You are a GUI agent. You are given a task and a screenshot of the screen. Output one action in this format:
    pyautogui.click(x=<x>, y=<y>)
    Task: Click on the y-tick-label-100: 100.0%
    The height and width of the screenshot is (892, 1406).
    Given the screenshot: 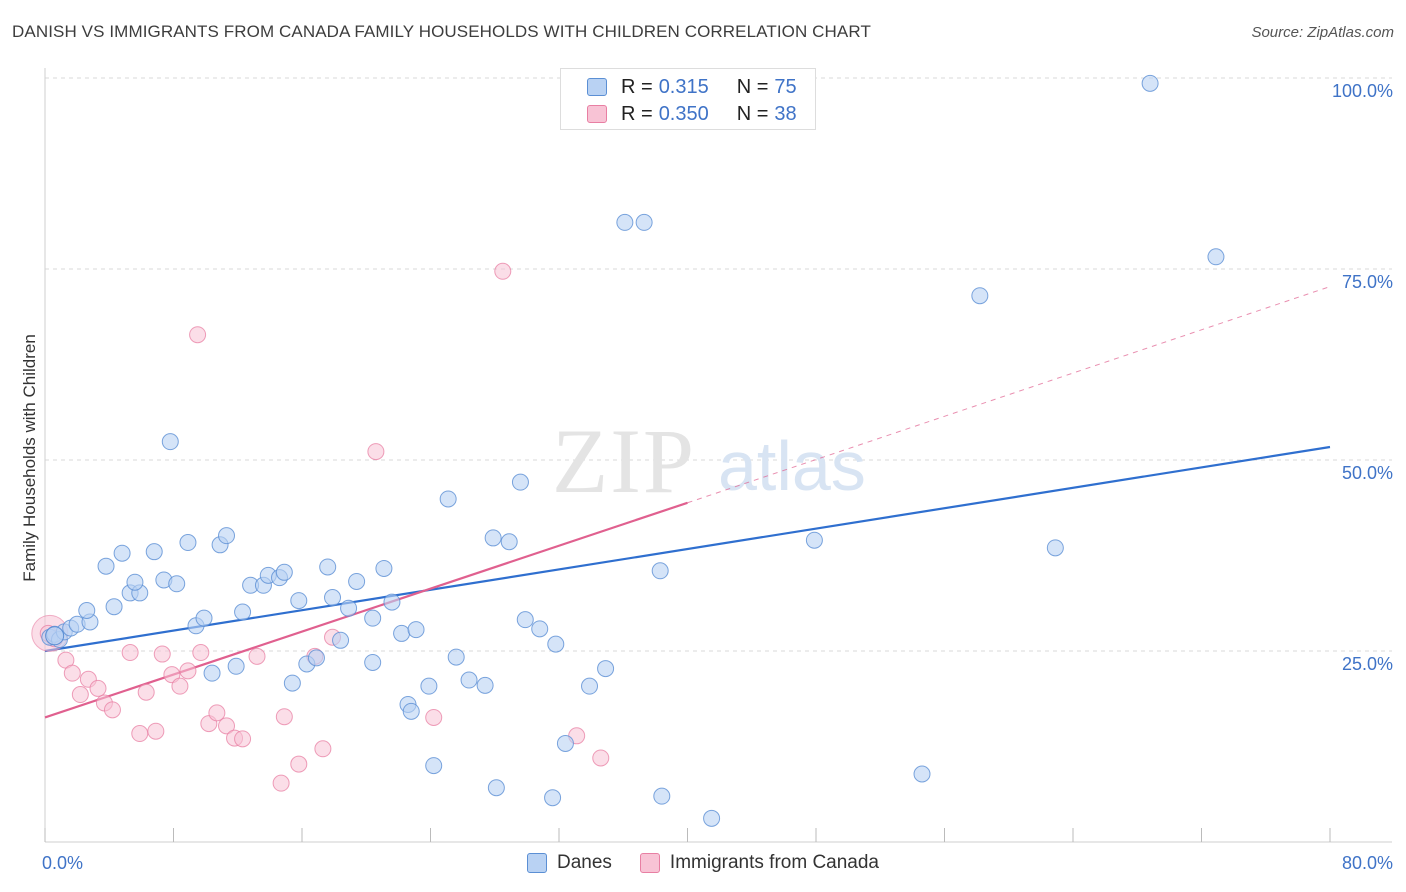 What is the action you would take?
    pyautogui.click(x=1362, y=91)
    